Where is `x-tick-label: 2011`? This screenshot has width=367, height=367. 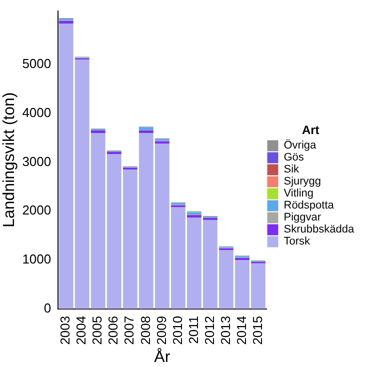 x-tick-label: 2011 is located at coordinates (193, 330).